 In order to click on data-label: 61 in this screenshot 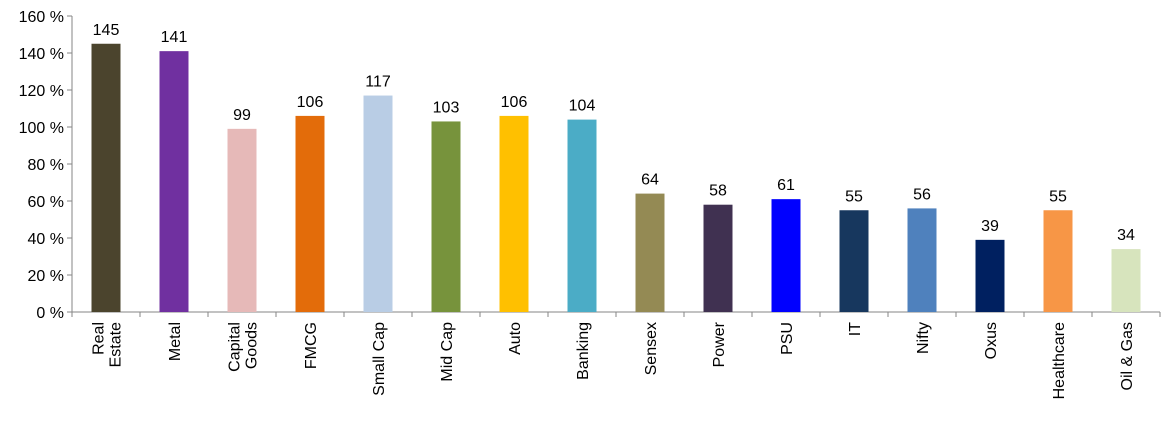, I will do `click(786, 185)`.